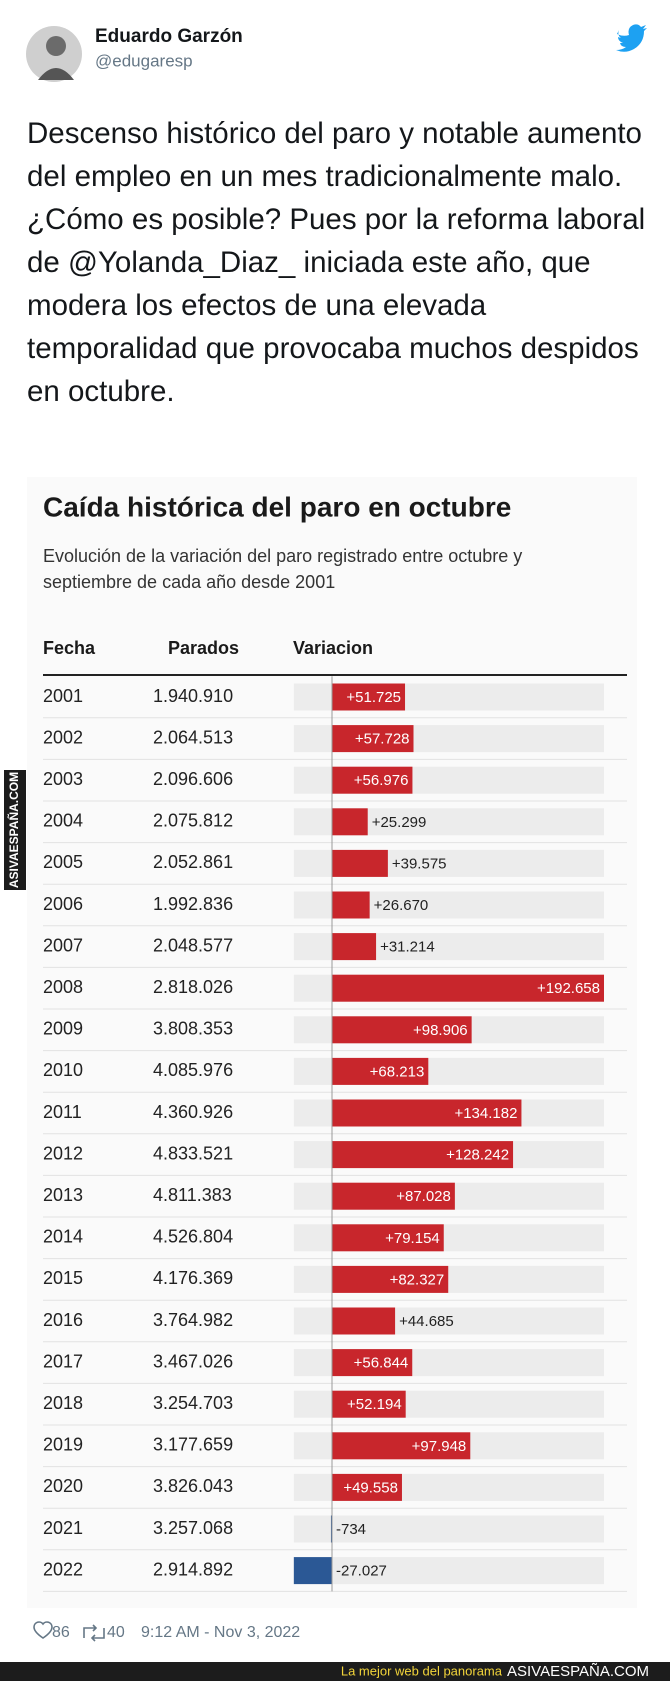 This screenshot has width=670, height=1681. What do you see at coordinates (192, 1195) in the screenshot?
I see `parados: 4.811.383` at bounding box center [192, 1195].